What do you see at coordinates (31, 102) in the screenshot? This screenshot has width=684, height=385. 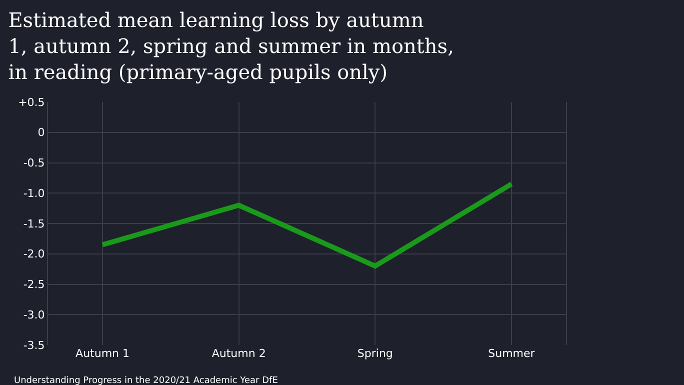 I see `y-tick-label: +0.5` at bounding box center [31, 102].